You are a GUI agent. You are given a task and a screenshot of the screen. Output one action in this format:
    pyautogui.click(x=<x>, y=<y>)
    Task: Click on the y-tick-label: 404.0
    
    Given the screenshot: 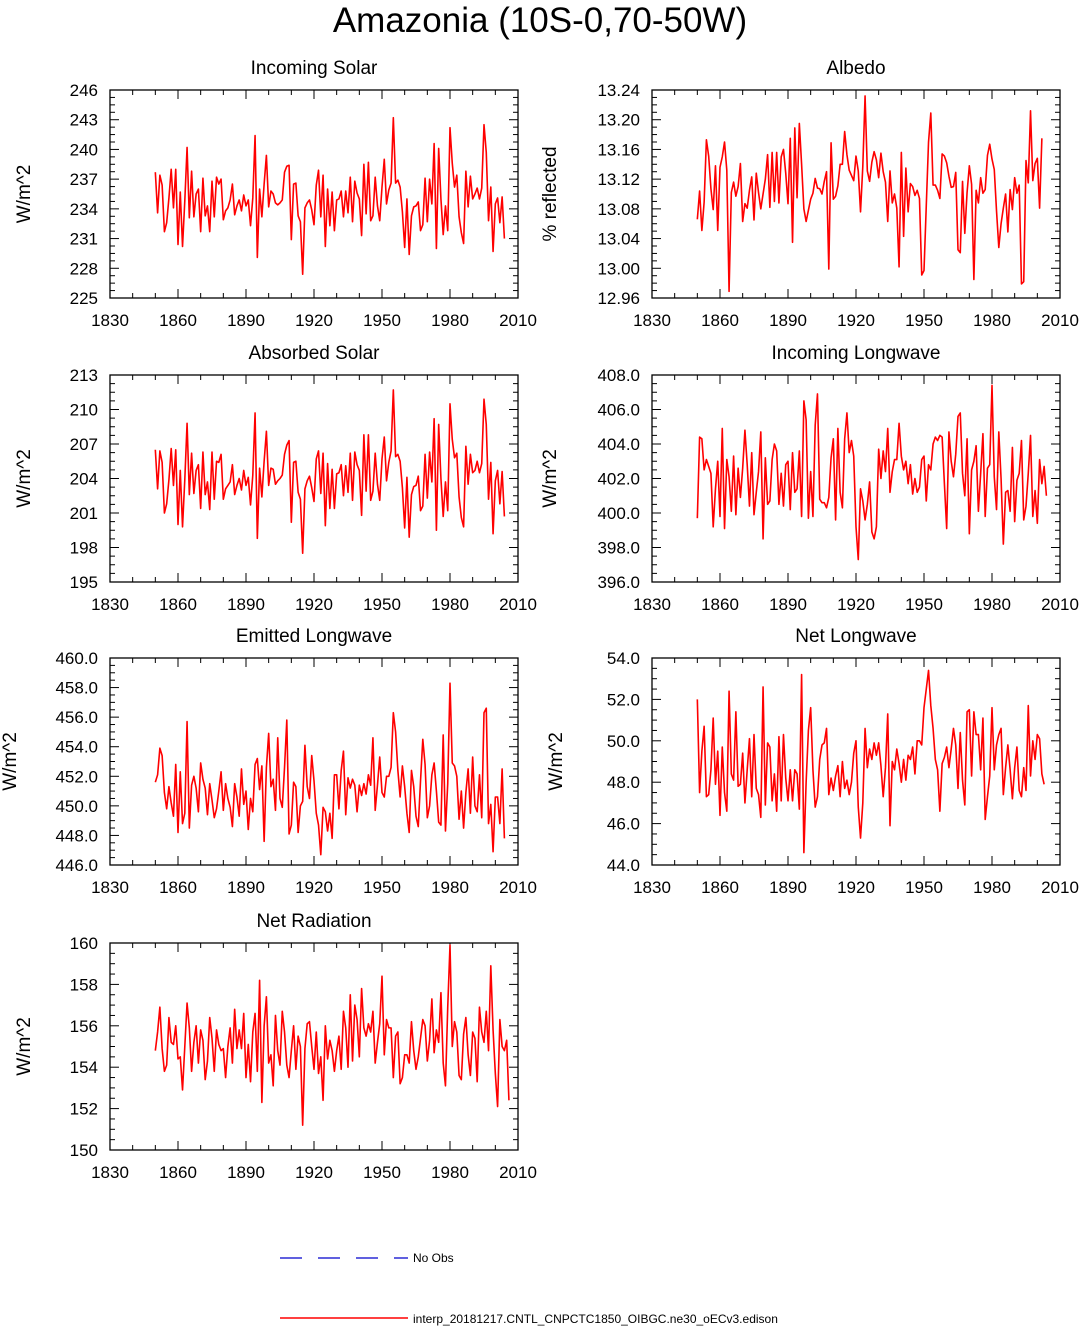 What is the action you would take?
    pyautogui.click(x=618, y=444)
    